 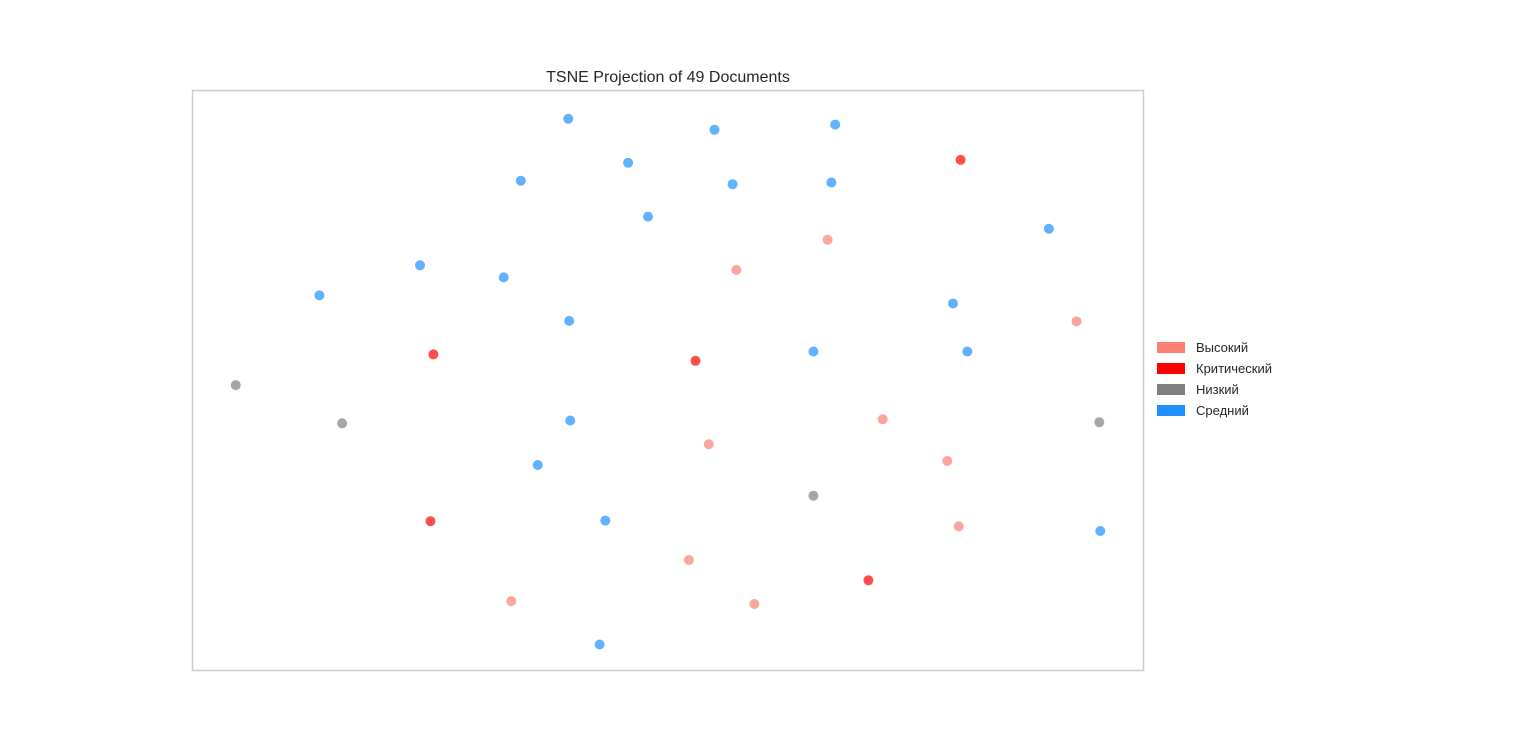 What do you see at coordinates (1234, 368) in the screenshot?
I see `legend-label: Критический` at bounding box center [1234, 368].